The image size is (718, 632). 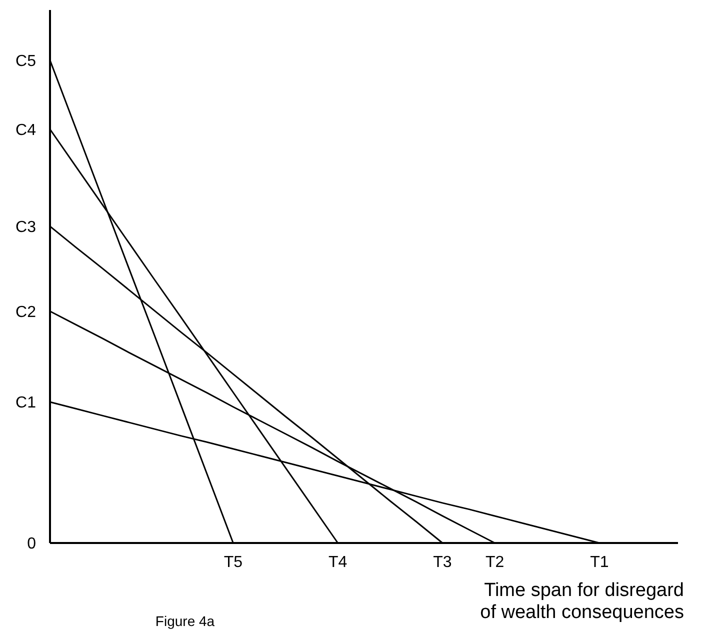 I want to click on x-tick-label: T5, so click(x=233, y=562).